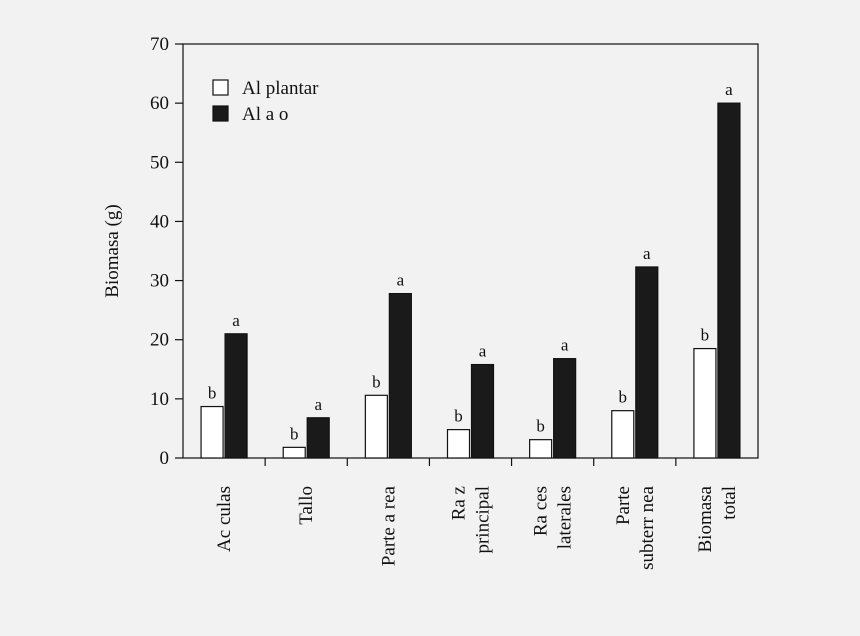 Image resolution: width=860 pixels, height=636 pixels. What do you see at coordinates (159, 399) in the screenshot?
I see `y-tick-label: 10` at bounding box center [159, 399].